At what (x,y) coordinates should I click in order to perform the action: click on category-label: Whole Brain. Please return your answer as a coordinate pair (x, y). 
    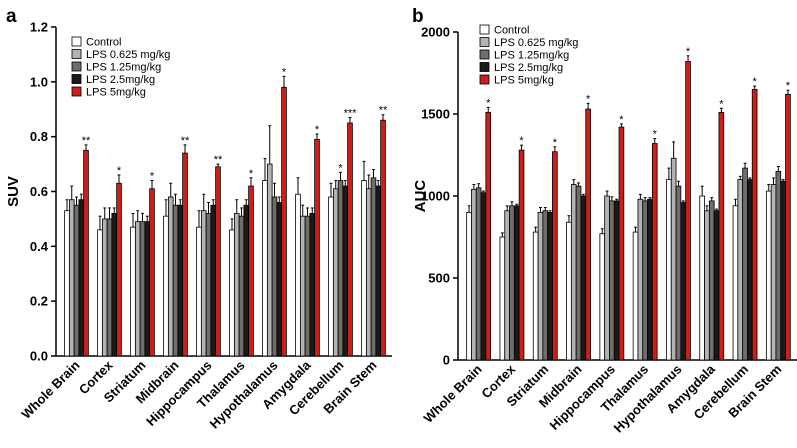
    Looking at the image, I should click on (50, 389).